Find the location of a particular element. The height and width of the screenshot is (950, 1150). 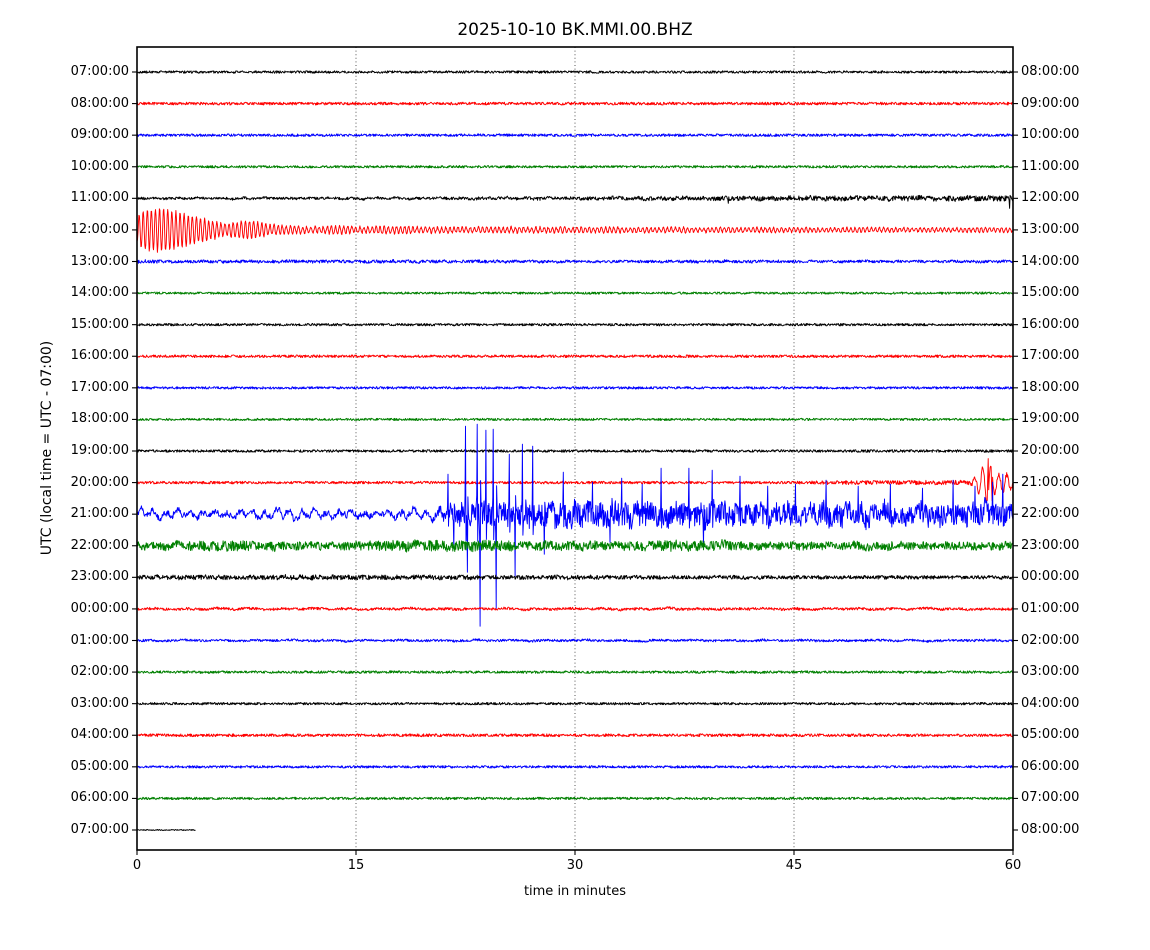

x-tick-label: 0 is located at coordinates (137, 865).